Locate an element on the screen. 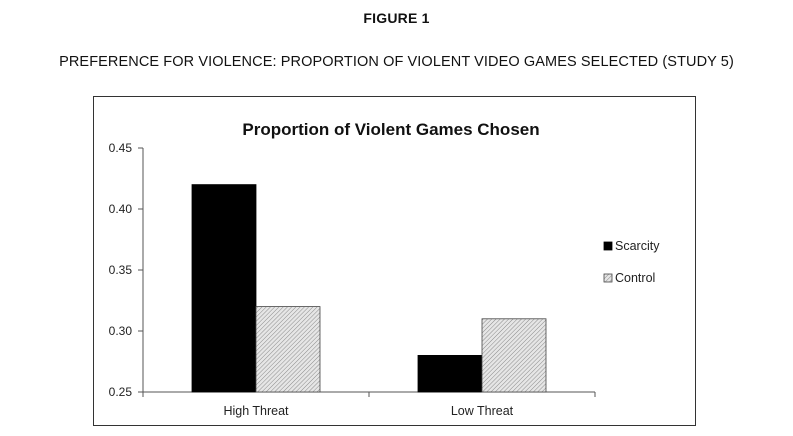 This screenshot has width=793, height=436. y-tick-label: 0.40 is located at coordinates (121, 209).